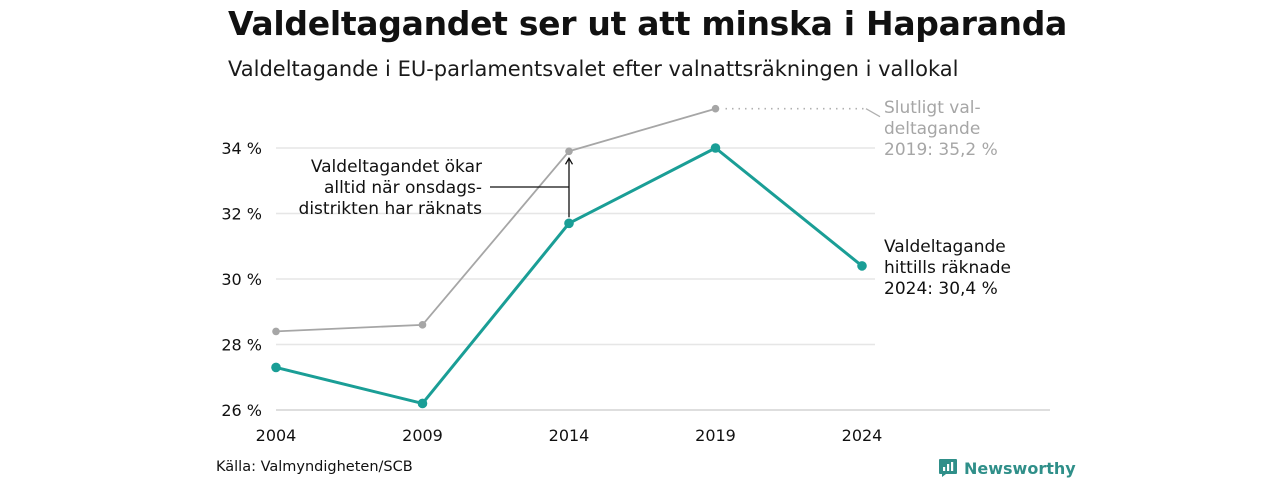  I want to click on x-tick-label: 2024, so click(862, 435).